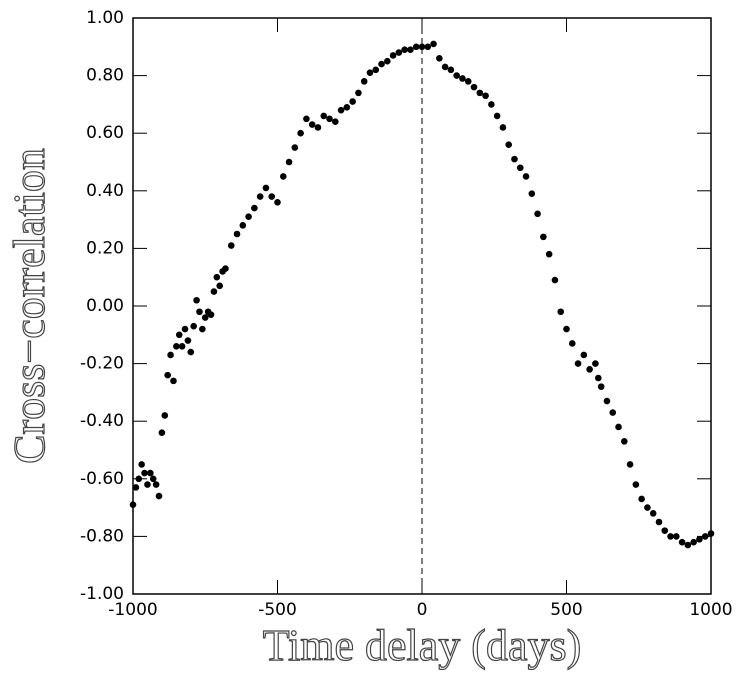 The height and width of the screenshot is (677, 743). I want to click on y-tick-label: -0.40, so click(102, 421).